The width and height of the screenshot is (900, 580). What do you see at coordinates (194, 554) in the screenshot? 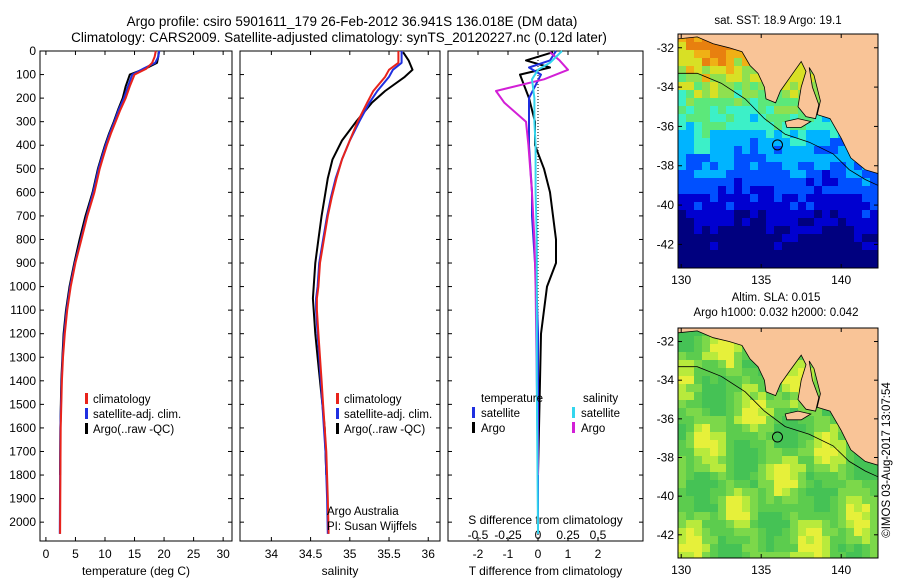
I see `x-tick-label: 25` at bounding box center [194, 554].